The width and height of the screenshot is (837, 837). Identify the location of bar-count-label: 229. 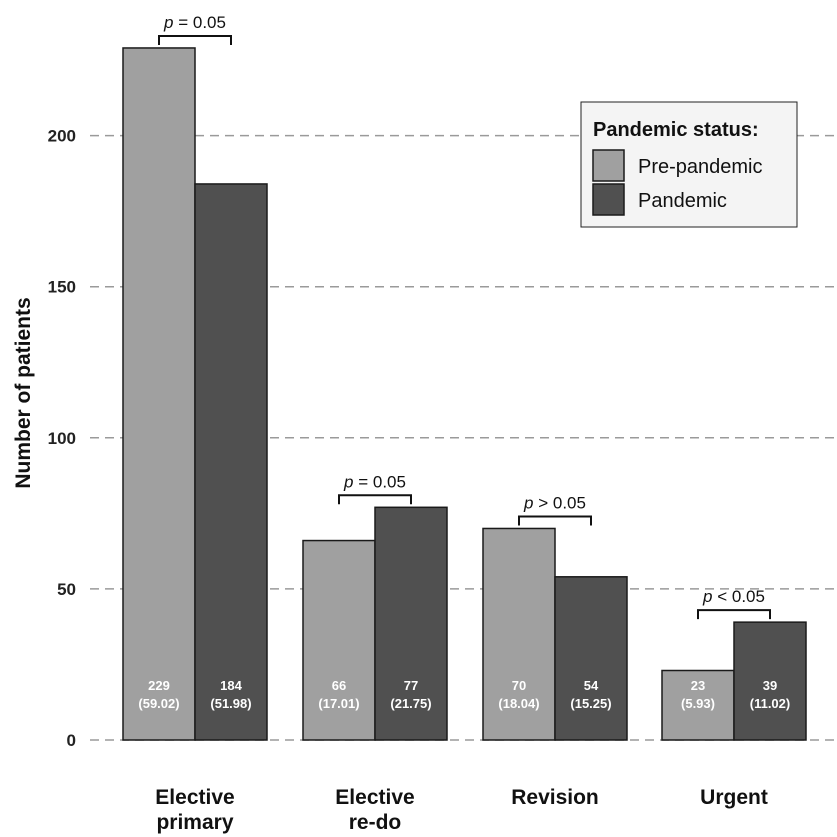
(159, 685).